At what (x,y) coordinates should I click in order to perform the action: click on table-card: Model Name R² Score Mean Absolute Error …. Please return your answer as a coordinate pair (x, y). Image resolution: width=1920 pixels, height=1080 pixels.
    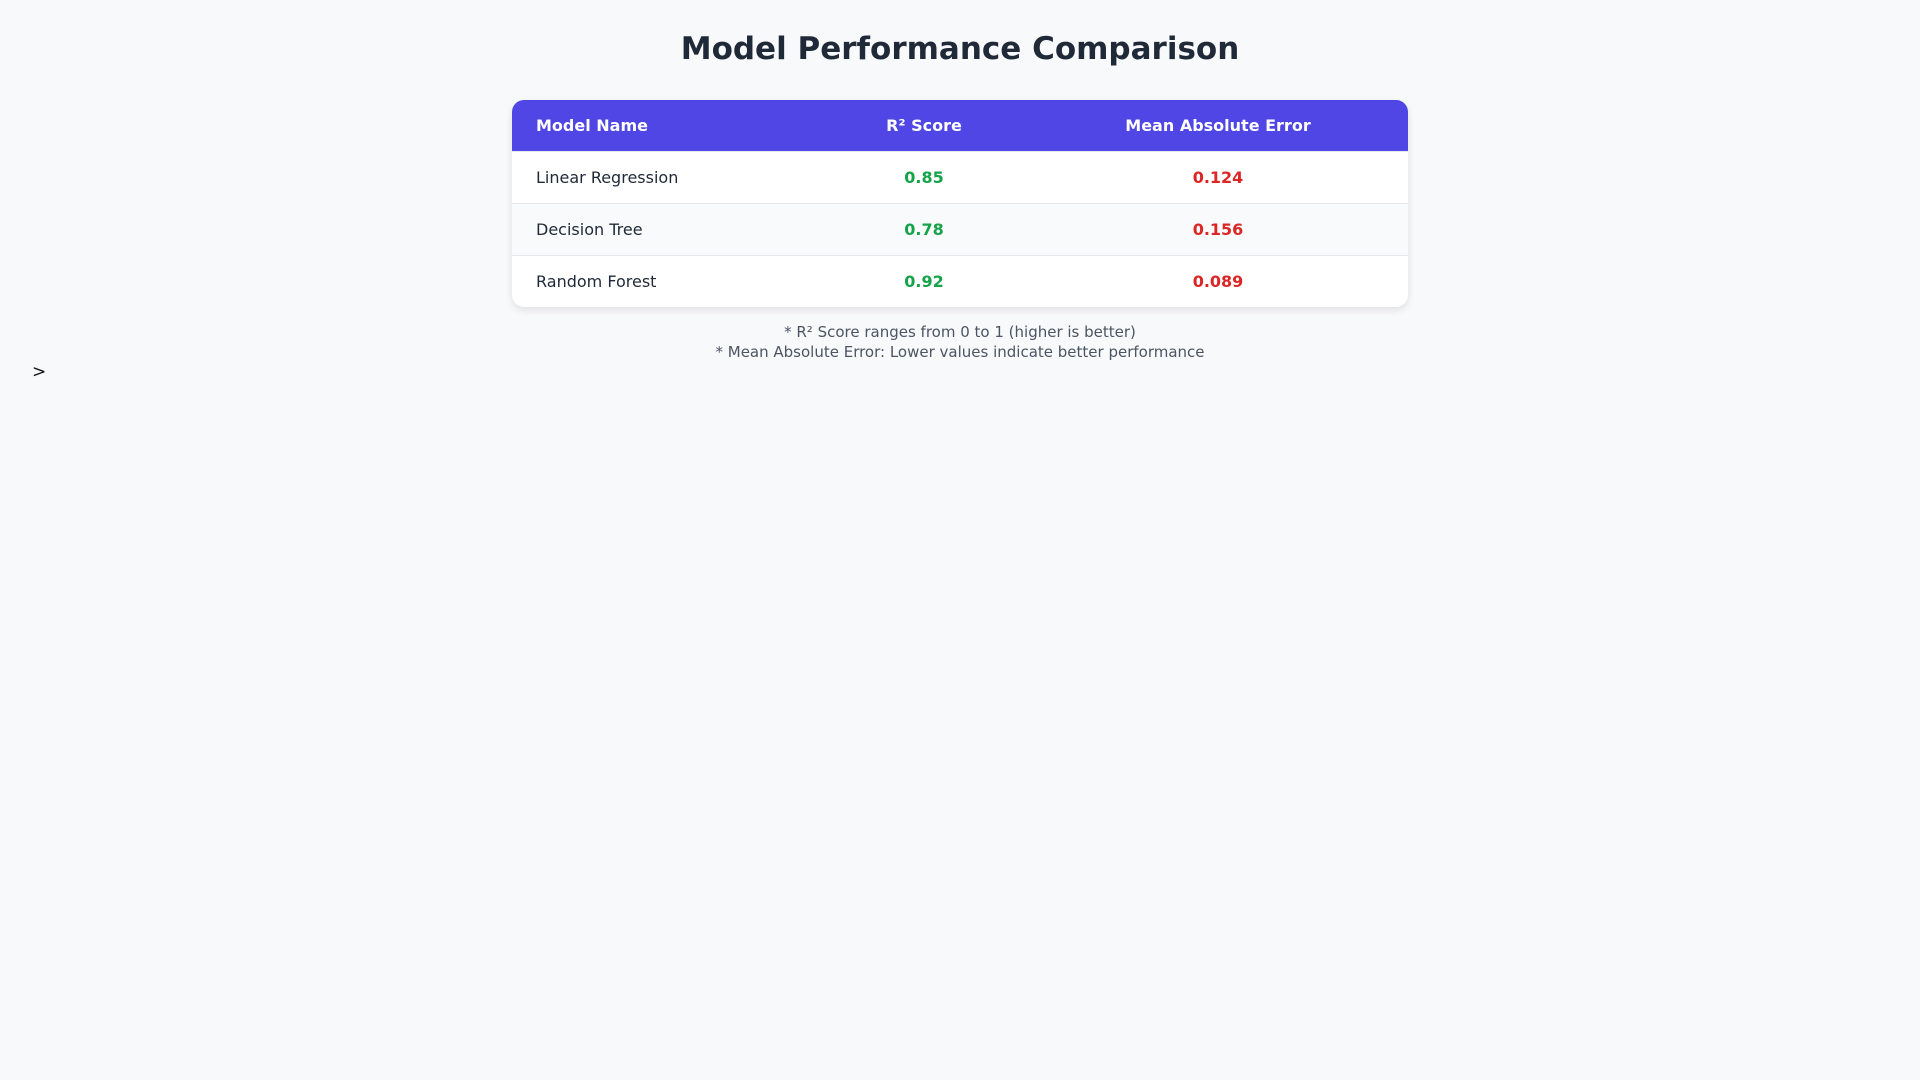
    Looking at the image, I should click on (960, 203).